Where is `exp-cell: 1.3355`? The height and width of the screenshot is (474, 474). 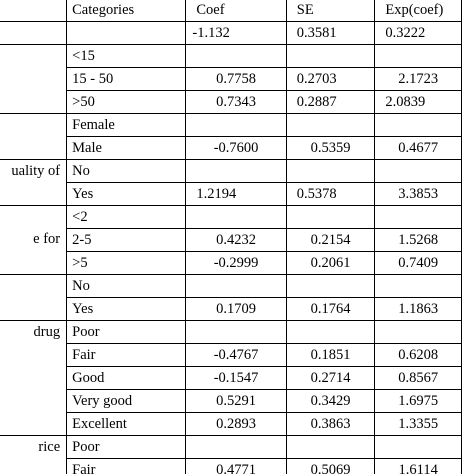 exp-cell: 1.3355 is located at coordinates (418, 424).